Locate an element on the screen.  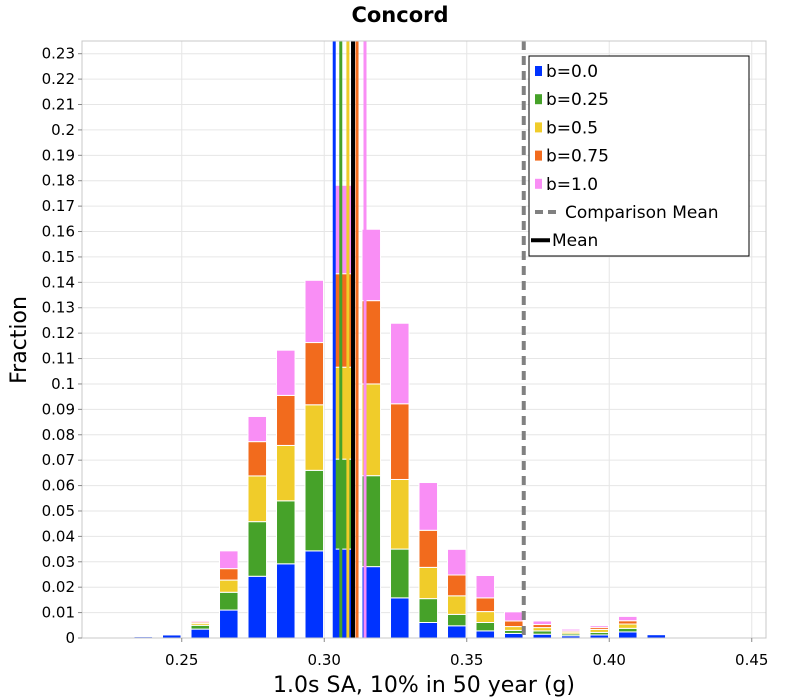
y-tick-label: 0.11 is located at coordinates (58, 359).